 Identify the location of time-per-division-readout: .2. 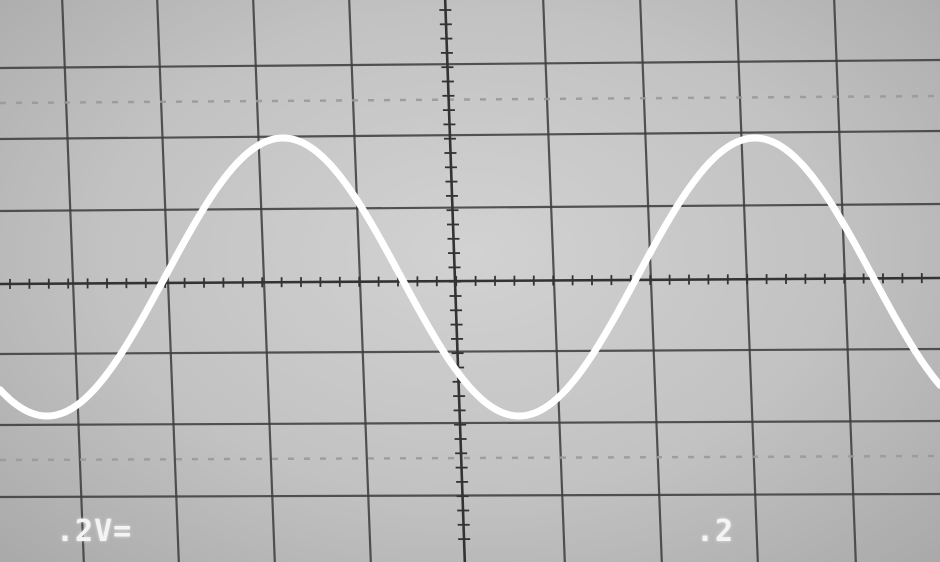
(715, 531).